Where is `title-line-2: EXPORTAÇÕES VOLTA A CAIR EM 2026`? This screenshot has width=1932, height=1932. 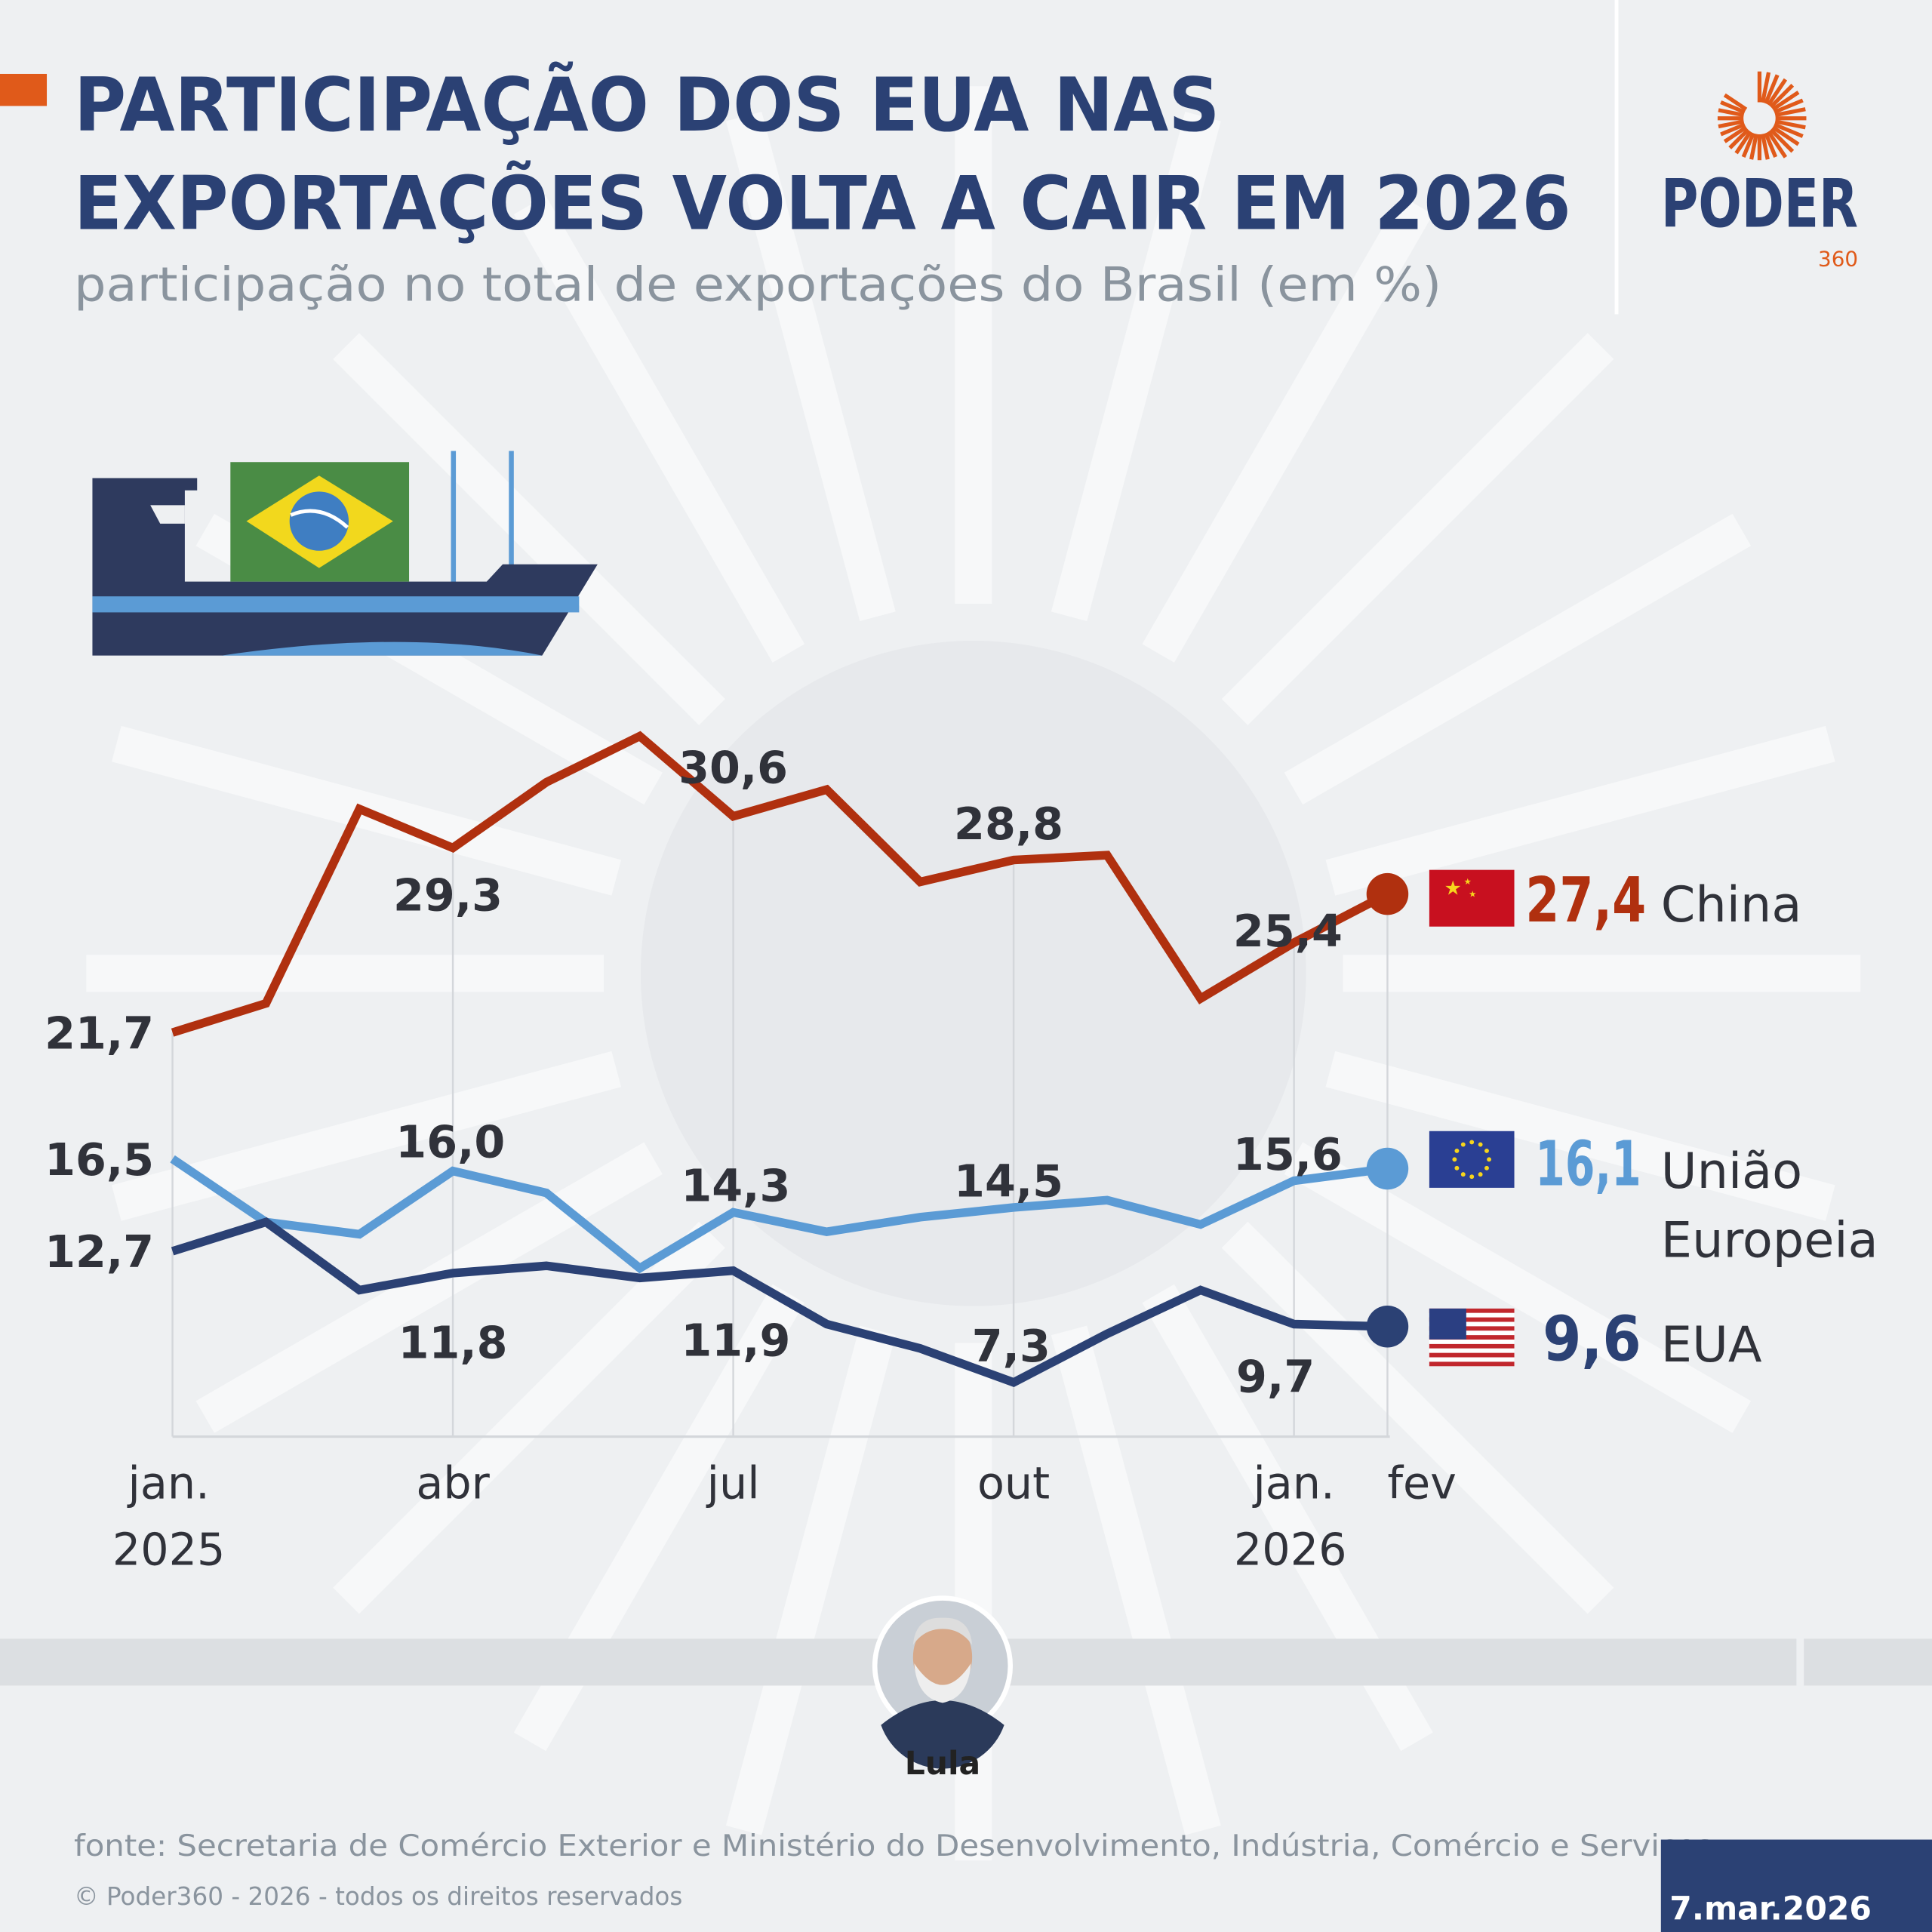 title-line-2: EXPORTAÇÕES VOLTA A CAIR EM 2026 is located at coordinates (822, 204).